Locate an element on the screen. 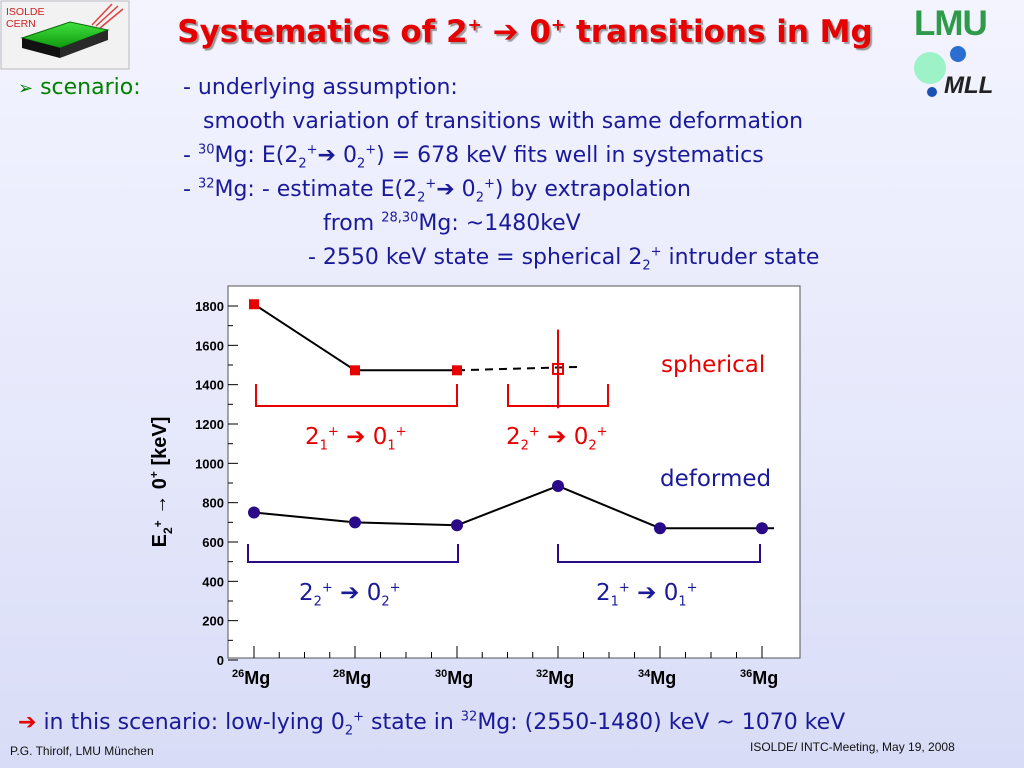 Image resolution: width=1024 pixels, height=768 pixels. line4-sub-2: 2 is located at coordinates (479, 198).